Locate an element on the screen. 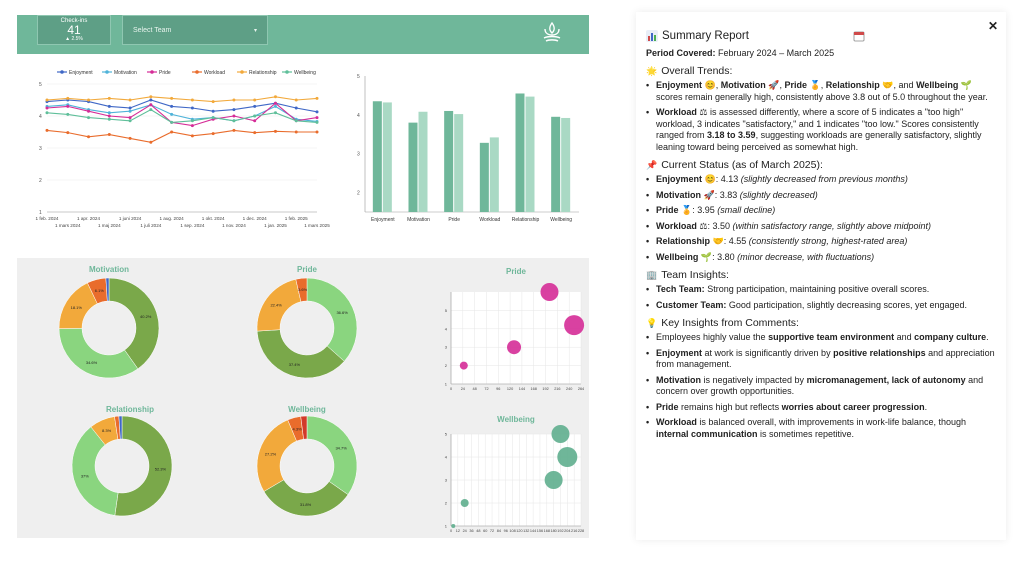  category-label: Relationship is located at coordinates (526, 220).